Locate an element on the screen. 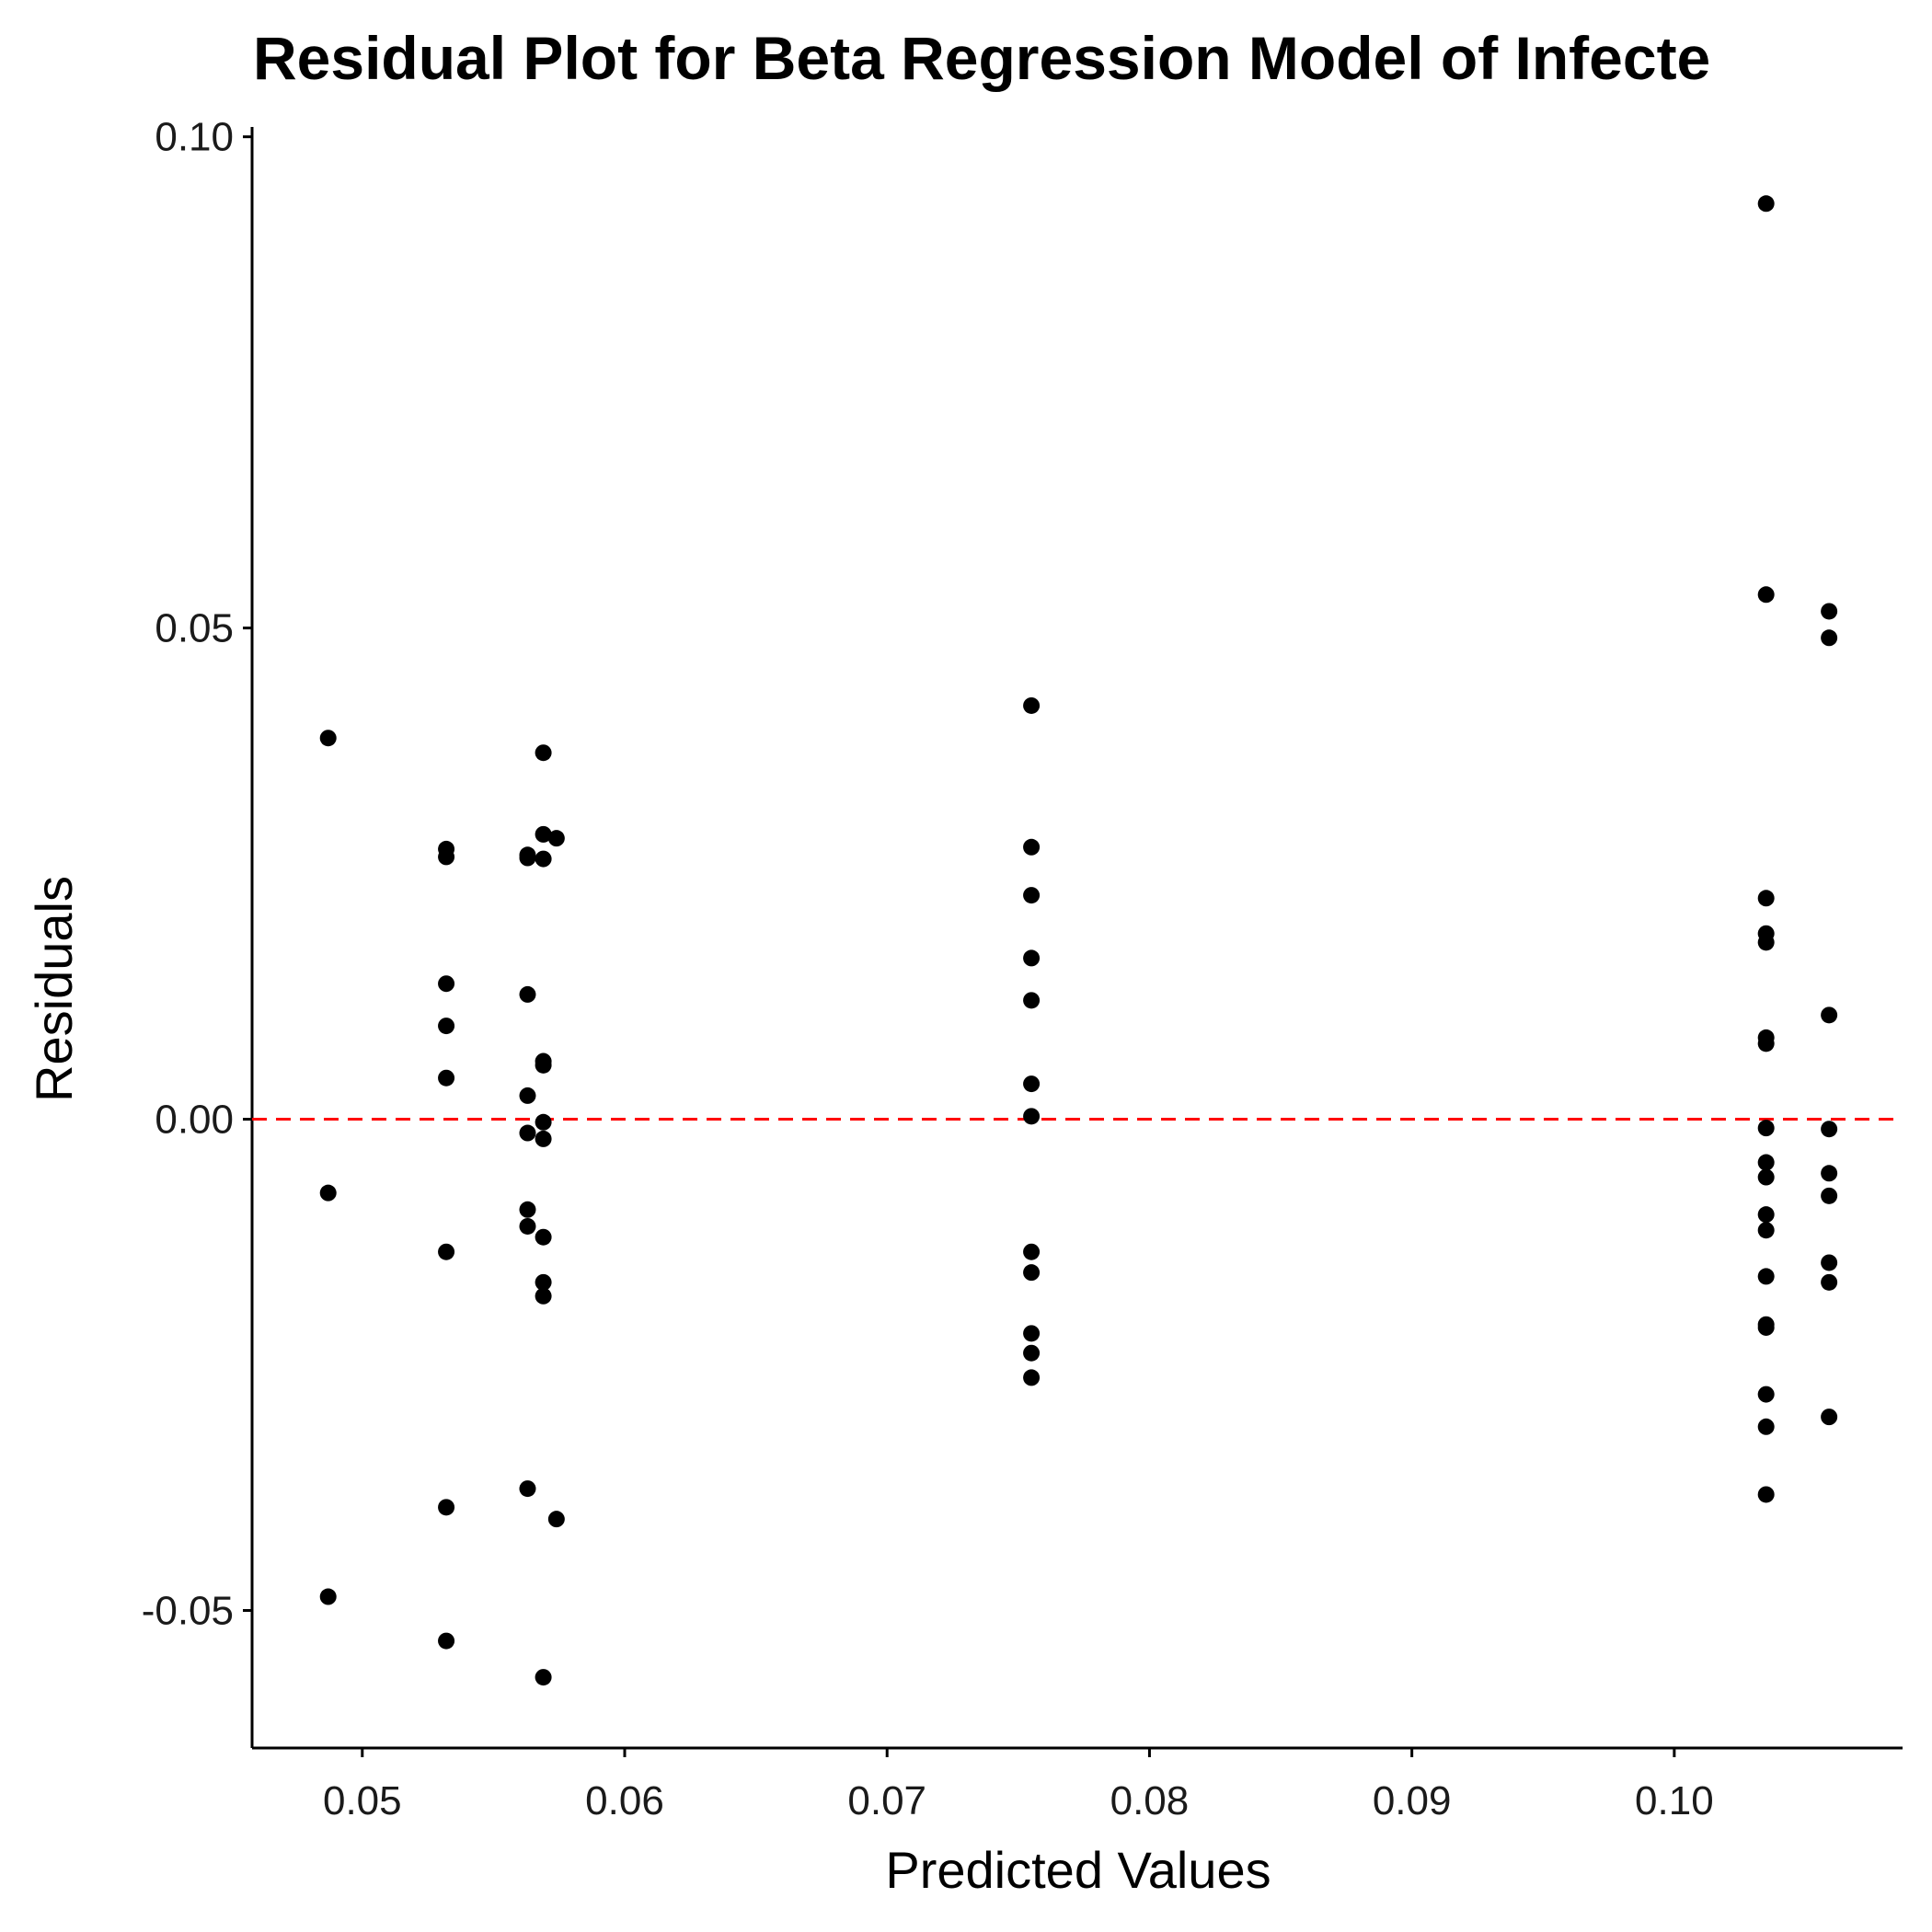 The height and width of the screenshot is (1932, 1932). x-tick-label: 0.05 is located at coordinates (362, 1800).